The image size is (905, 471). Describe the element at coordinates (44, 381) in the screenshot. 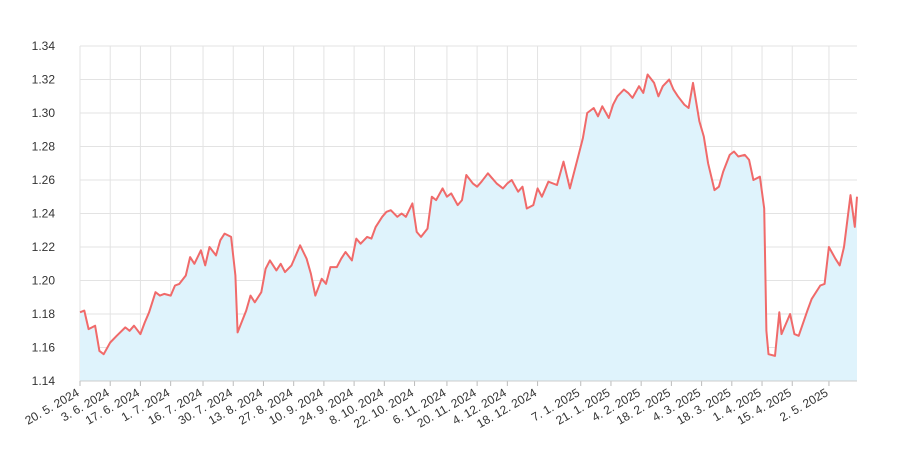

I see `y-tick-label: 1.14` at that location.